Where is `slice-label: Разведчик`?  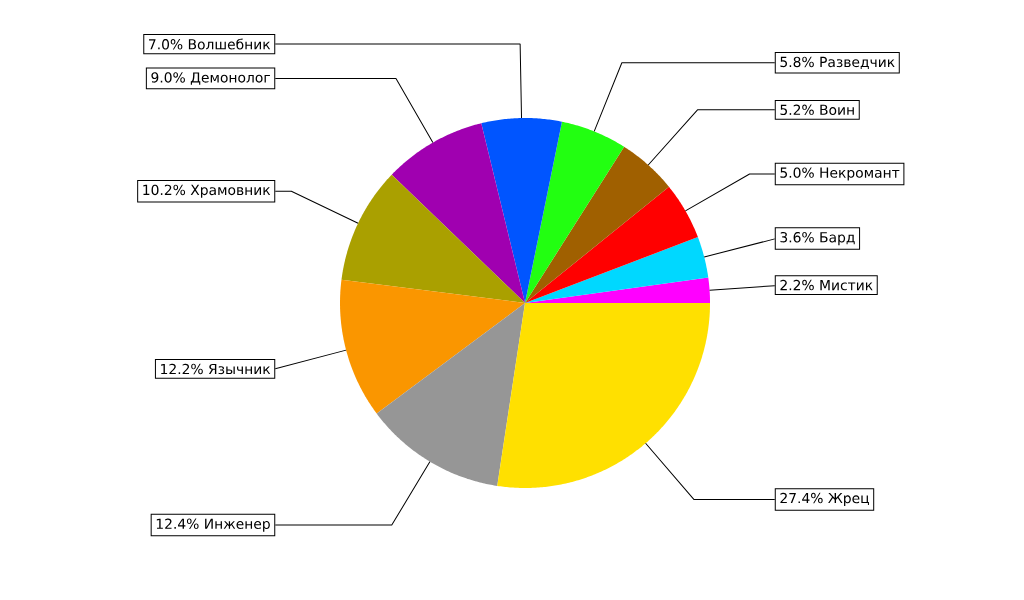 slice-label: Разведчик is located at coordinates (857, 62).